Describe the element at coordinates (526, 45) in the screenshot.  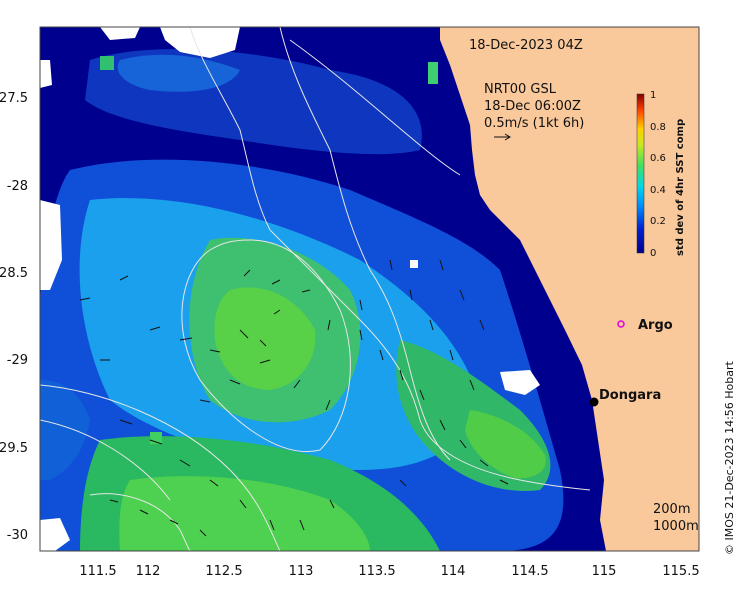
I see `map-title: 18-Dec-2023 04Z` at that location.